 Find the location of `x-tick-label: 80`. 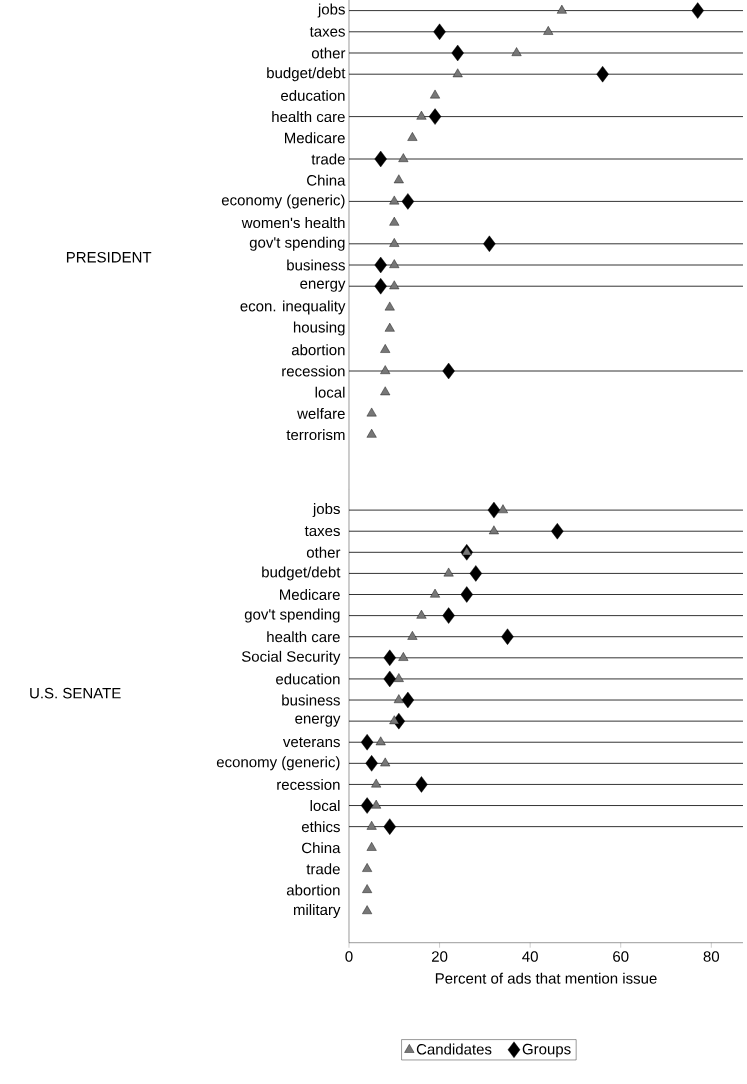

x-tick-label: 80 is located at coordinates (711, 956).